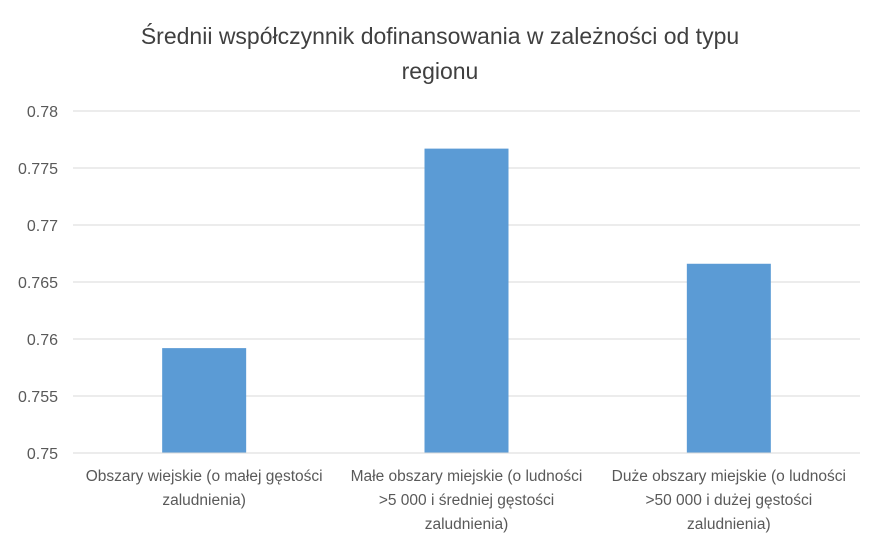 The height and width of the screenshot is (547, 882). I want to click on x-category-label: >5 000 i średniej gęstości, so click(466, 500).